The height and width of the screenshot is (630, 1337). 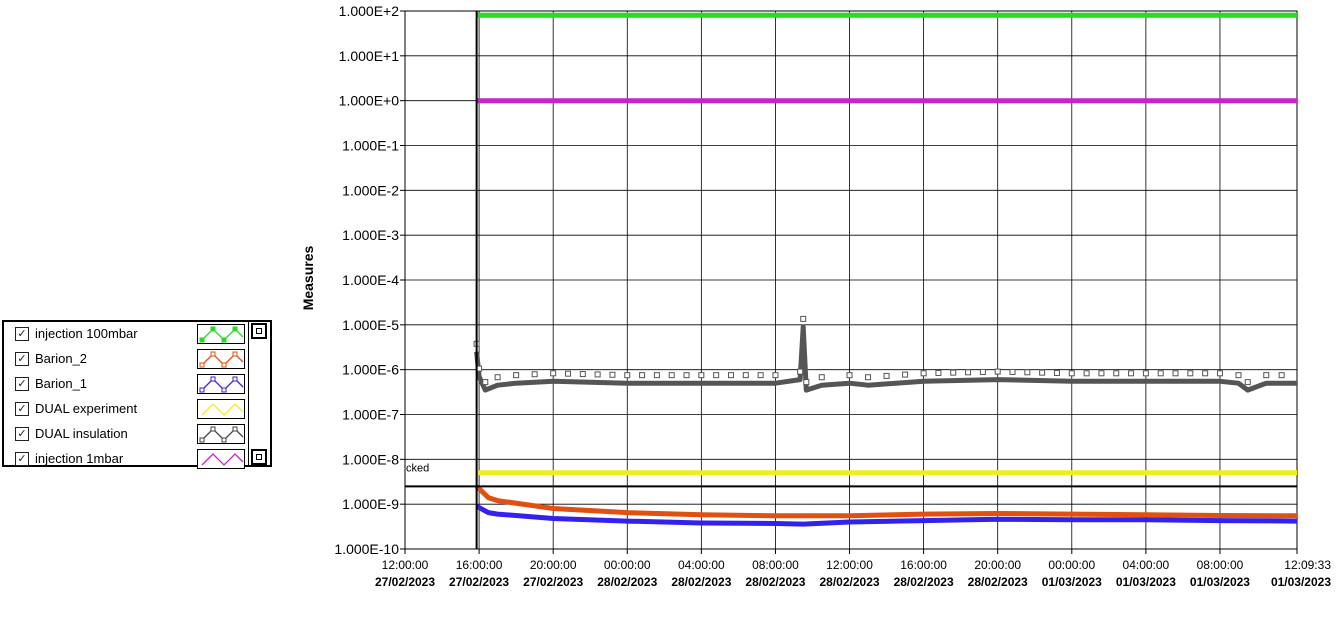 I want to click on cursor-label: cked, so click(x=417, y=468).